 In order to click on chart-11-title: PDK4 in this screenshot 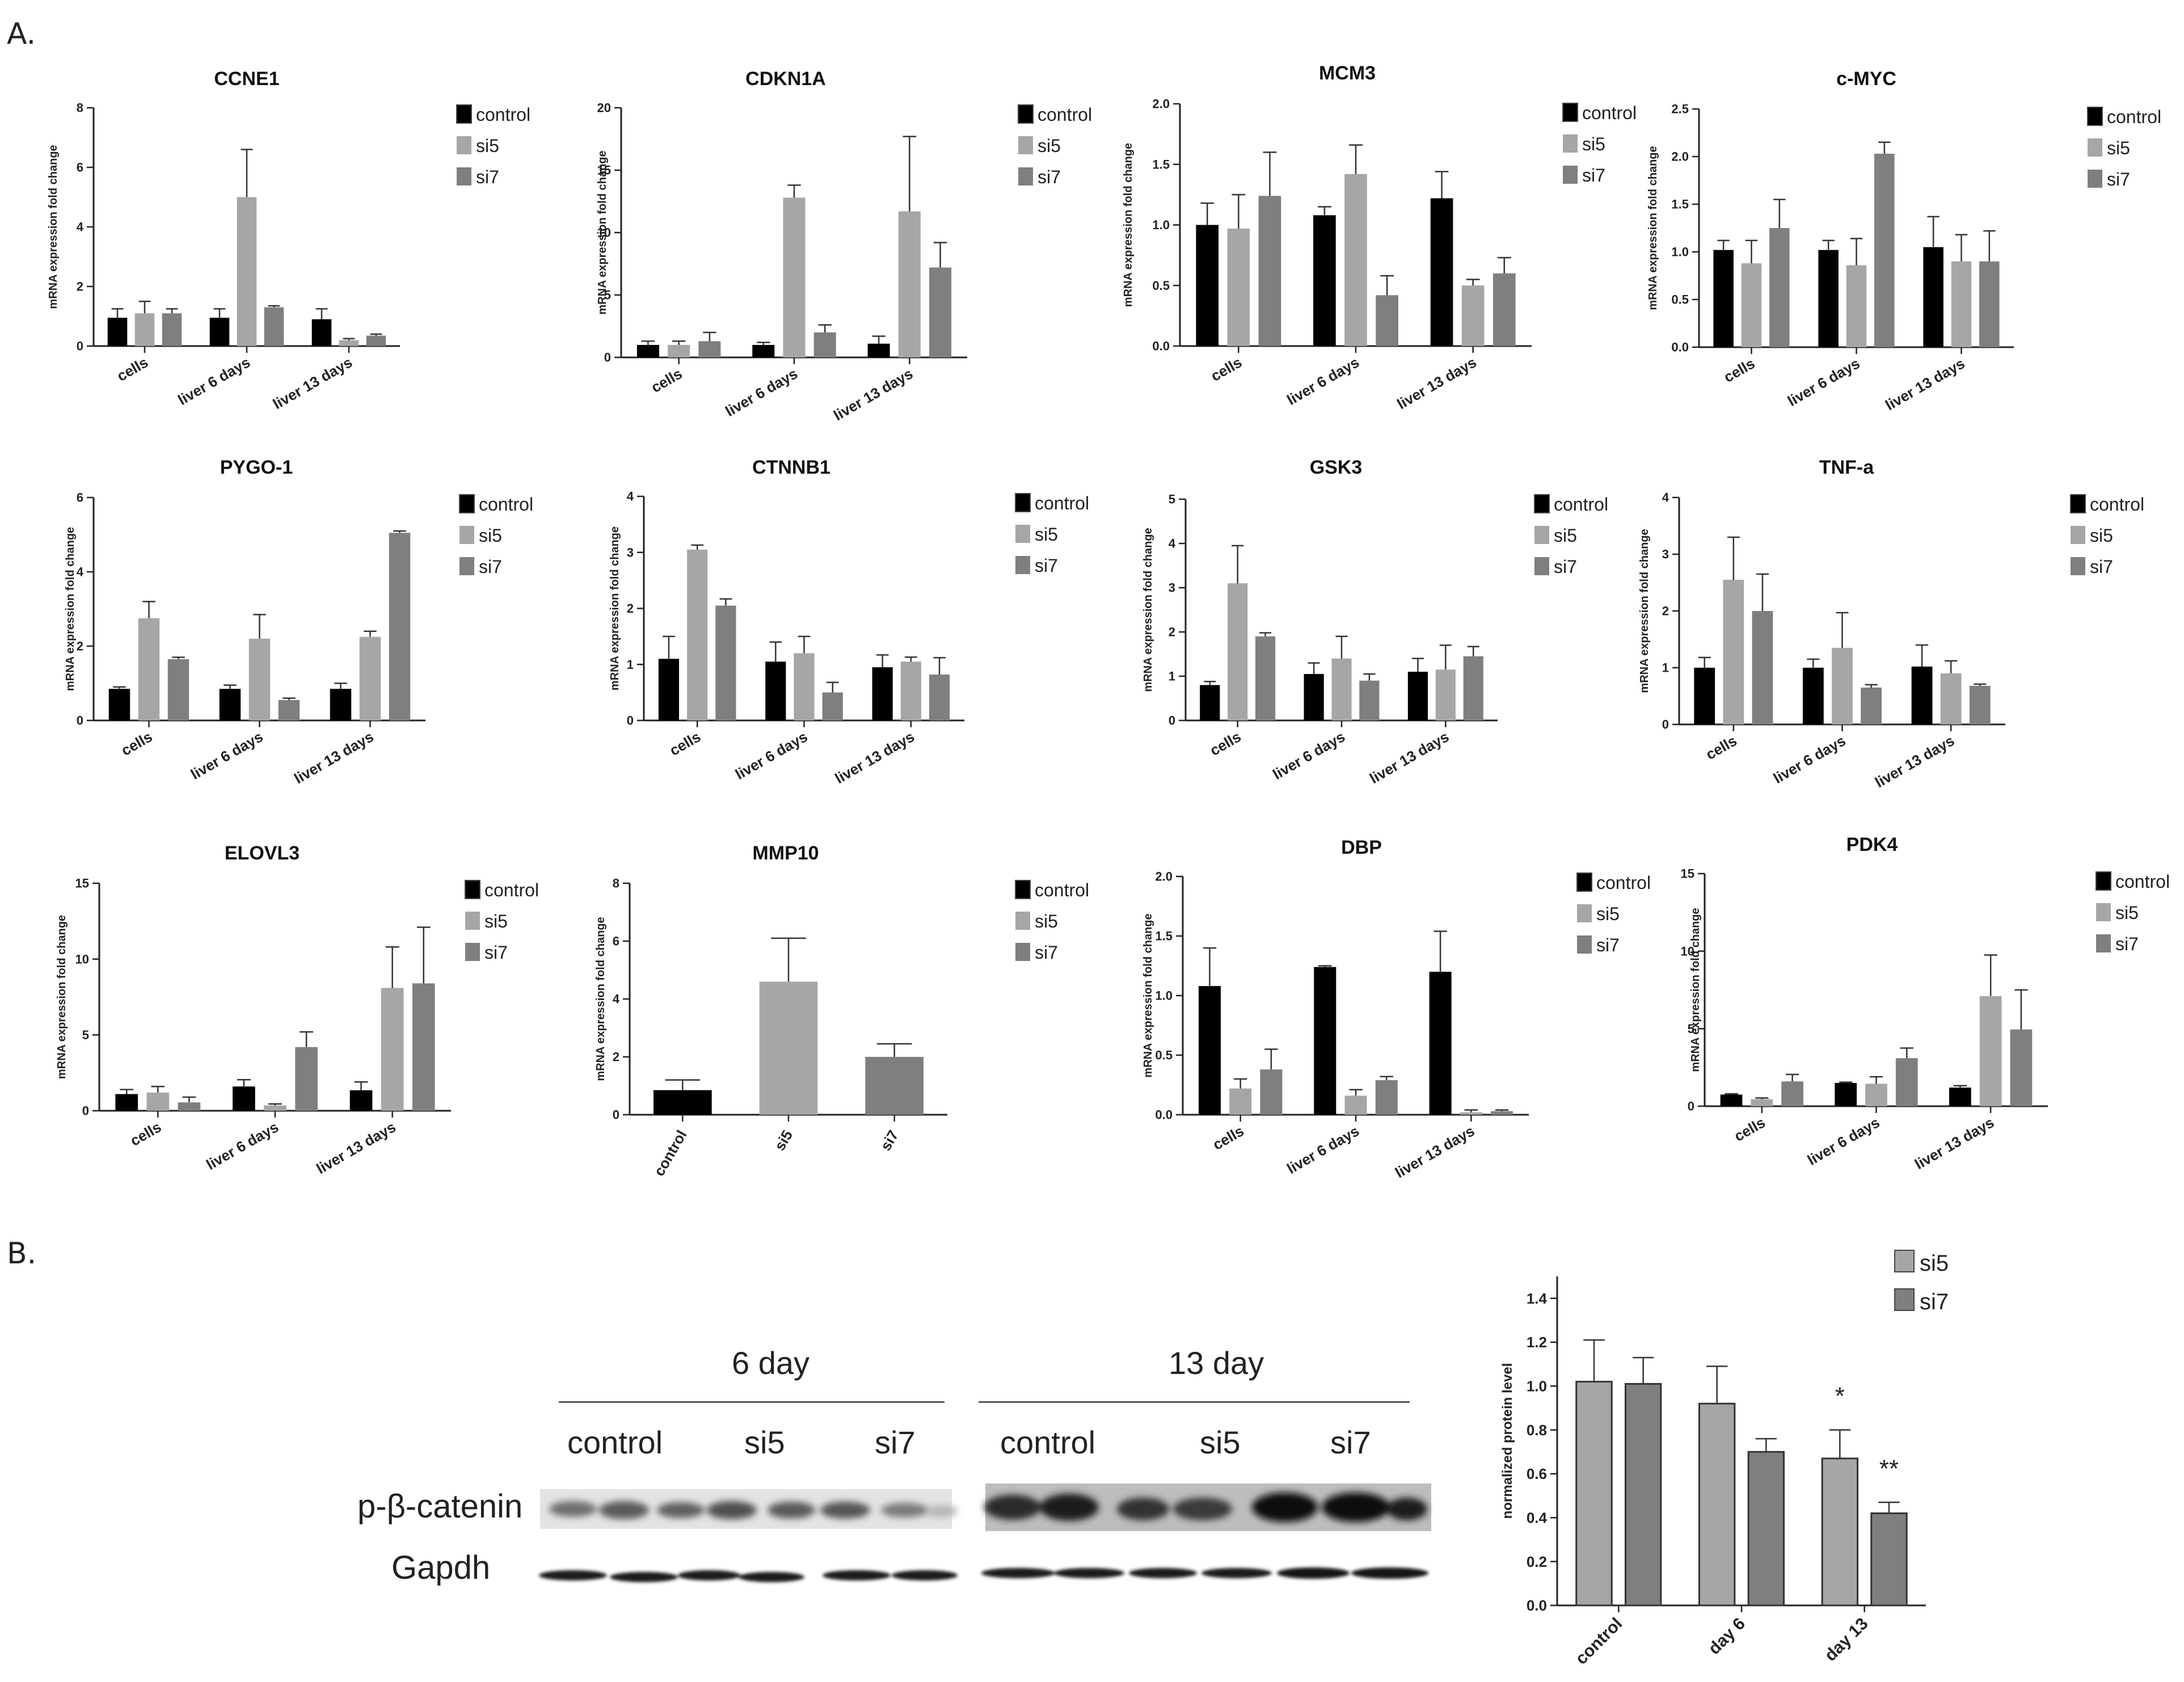, I will do `click(1872, 844)`.